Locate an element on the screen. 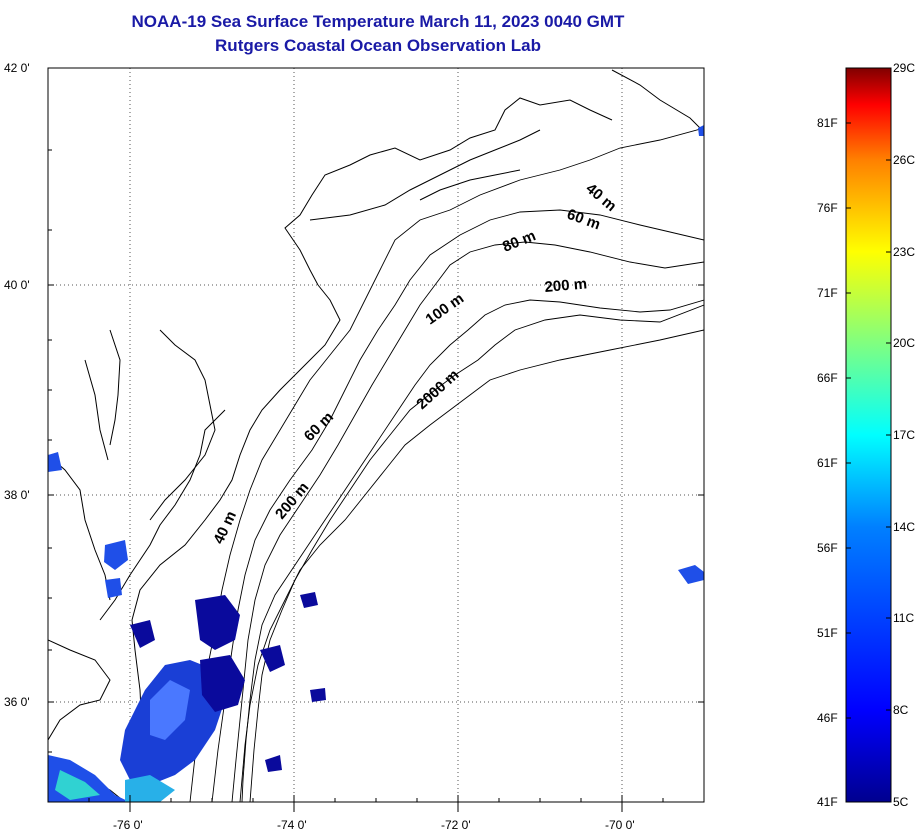 Image resolution: width=919 pixels, height=832 pixels. contour-label-40m-north: 40 m is located at coordinates (600, 197).